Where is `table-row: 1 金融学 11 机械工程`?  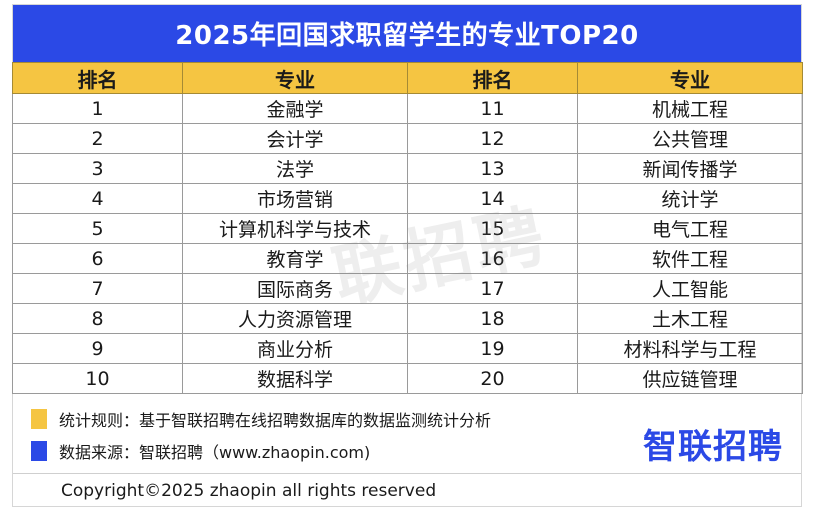
table-row: 1 金融学 11 机械工程 is located at coordinates (407, 108).